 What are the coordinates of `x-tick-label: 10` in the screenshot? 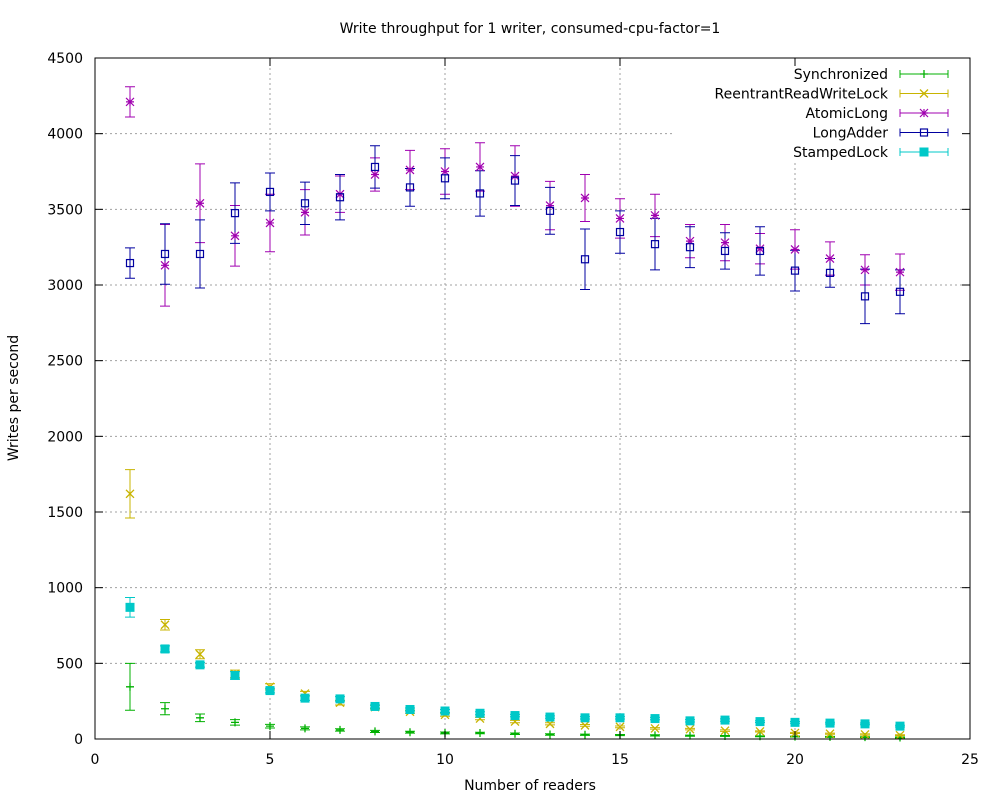 It's located at (445, 760).